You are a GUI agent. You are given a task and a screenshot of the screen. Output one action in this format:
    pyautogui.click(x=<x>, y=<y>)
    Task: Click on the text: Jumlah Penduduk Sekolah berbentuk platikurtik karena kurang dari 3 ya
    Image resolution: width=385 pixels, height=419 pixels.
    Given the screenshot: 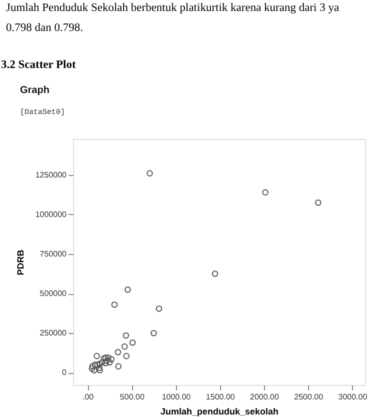 What is the action you would take?
    pyautogui.click(x=173, y=8)
    